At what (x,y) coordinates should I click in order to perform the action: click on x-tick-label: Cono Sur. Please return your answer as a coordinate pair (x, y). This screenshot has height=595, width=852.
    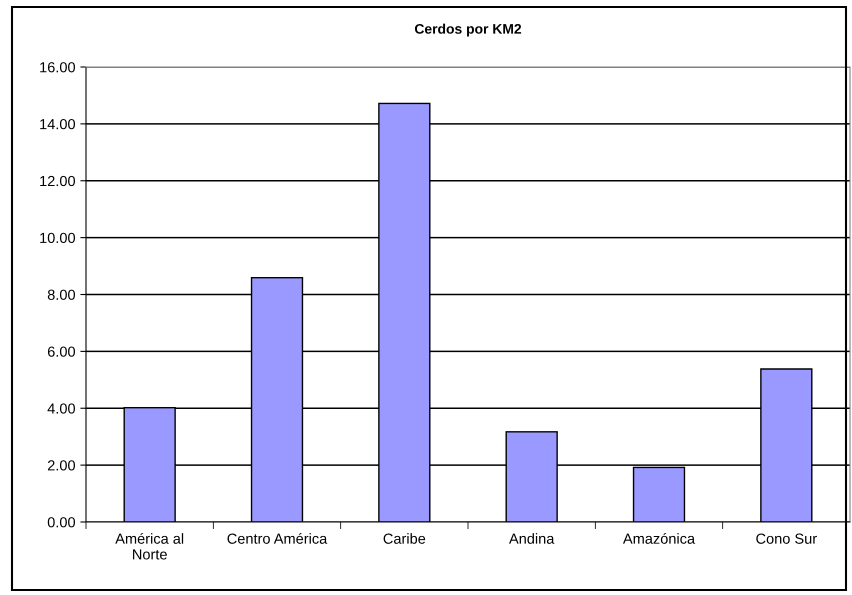
    Looking at the image, I should click on (786, 538).